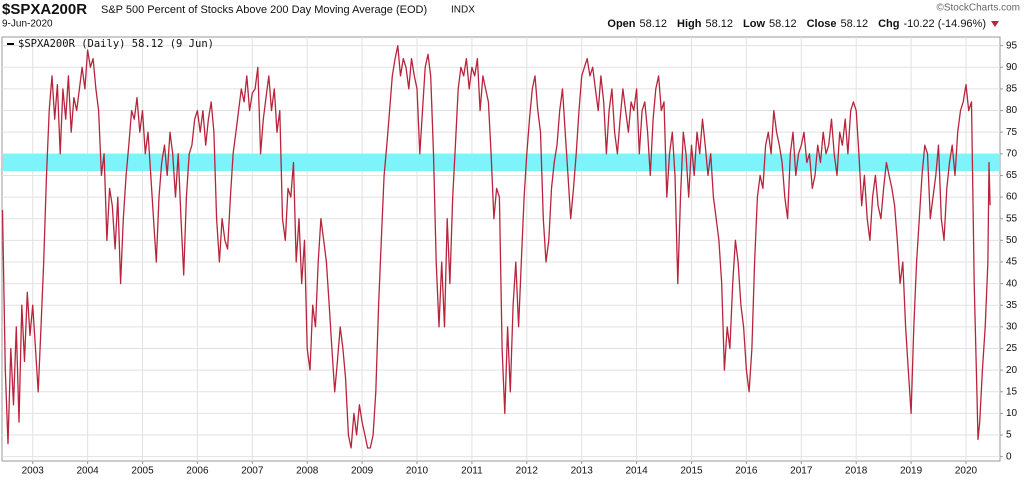  I want to click on y-tick-label: 85, so click(1012, 89).